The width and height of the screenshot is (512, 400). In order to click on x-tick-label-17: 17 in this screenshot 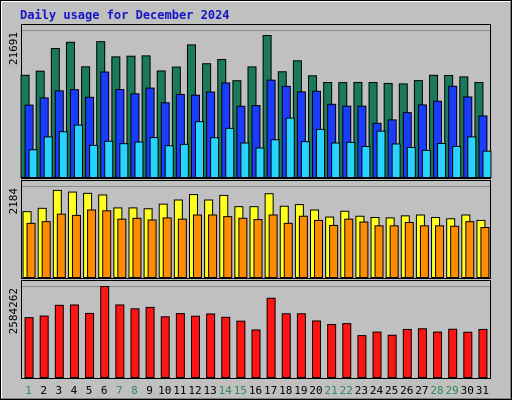, I will do `click(270, 390)`.